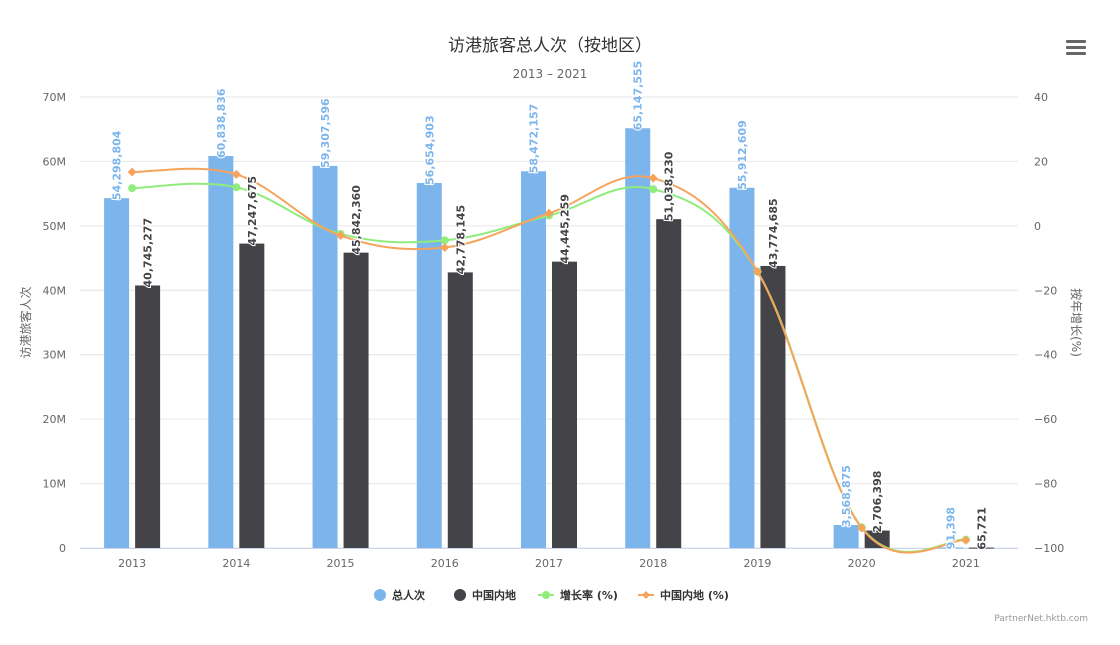  I want to click on x-tick-label: 2020, so click(862, 563).